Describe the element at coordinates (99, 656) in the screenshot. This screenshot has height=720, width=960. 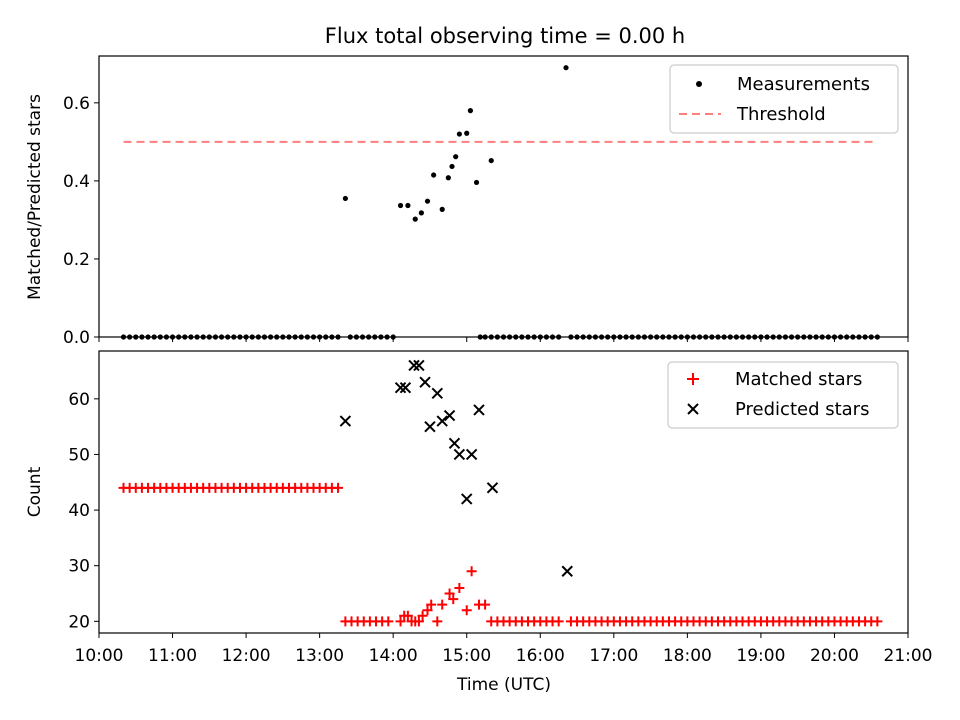
I see `x-tick-label: 10:00` at that location.